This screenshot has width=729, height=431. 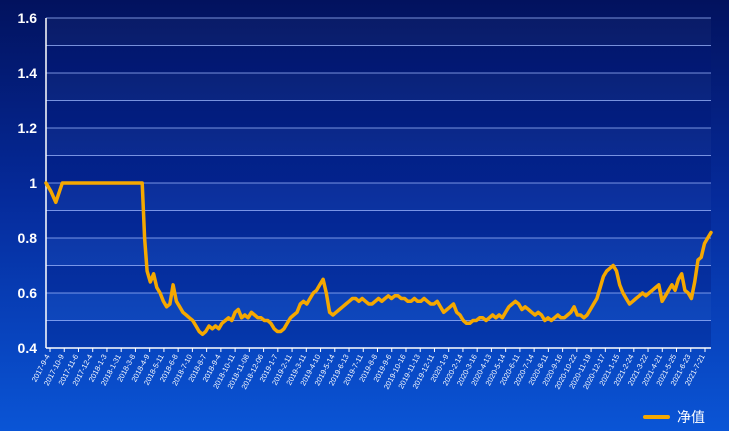 I want to click on y-tick-label: 0.8, so click(x=28, y=238).